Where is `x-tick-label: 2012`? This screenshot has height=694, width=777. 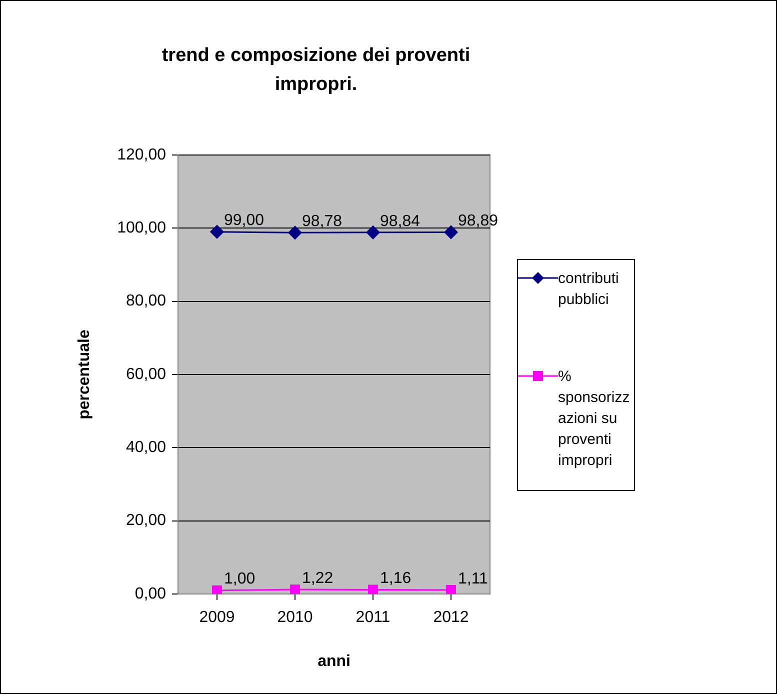 x-tick-label: 2012 is located at coordinates (451, 617).